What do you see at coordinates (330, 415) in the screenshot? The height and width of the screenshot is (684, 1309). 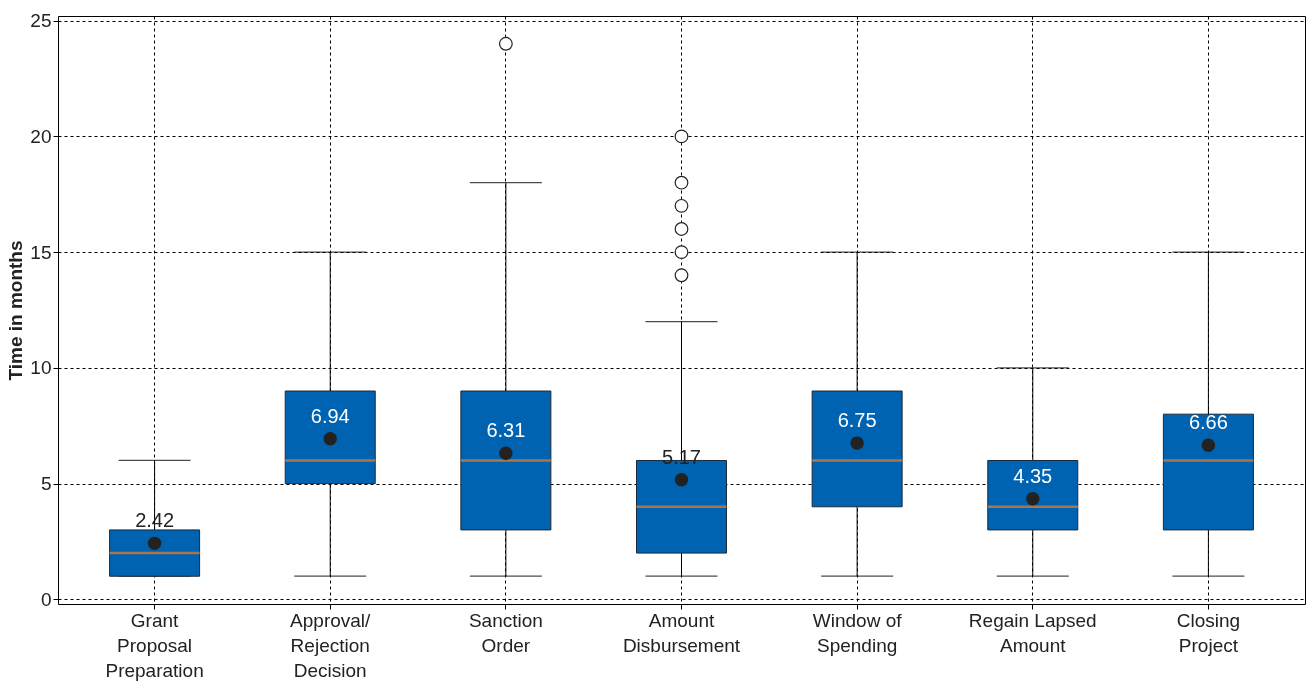 I see `annotation: 6.94` at bounding box center [330, 415].